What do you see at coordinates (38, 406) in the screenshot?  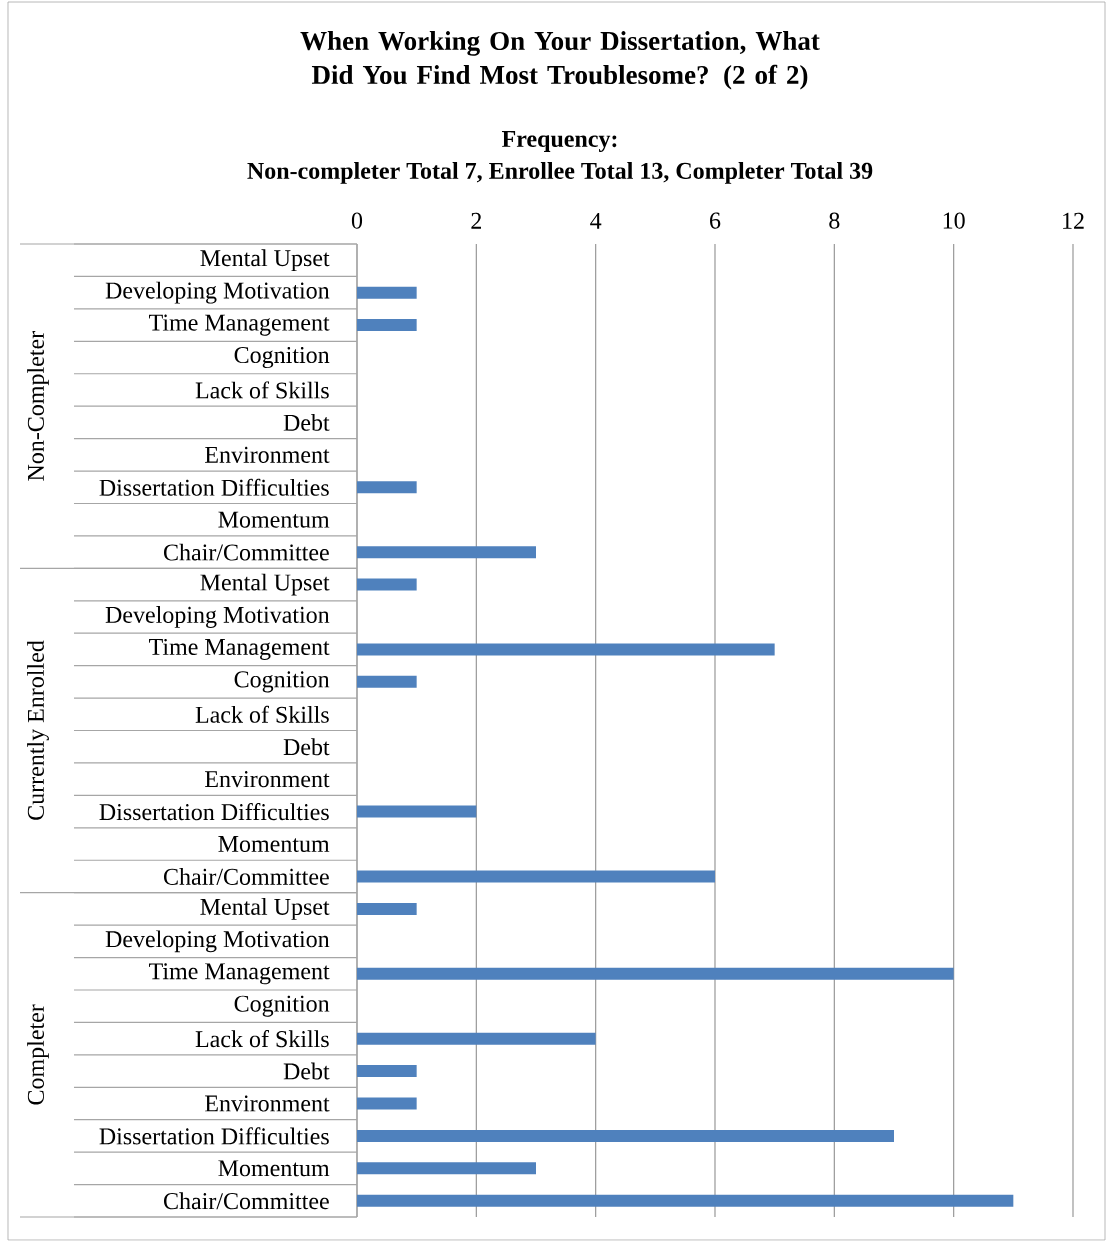 I see `text: Non-Completer` at bounding box center [38, 406].